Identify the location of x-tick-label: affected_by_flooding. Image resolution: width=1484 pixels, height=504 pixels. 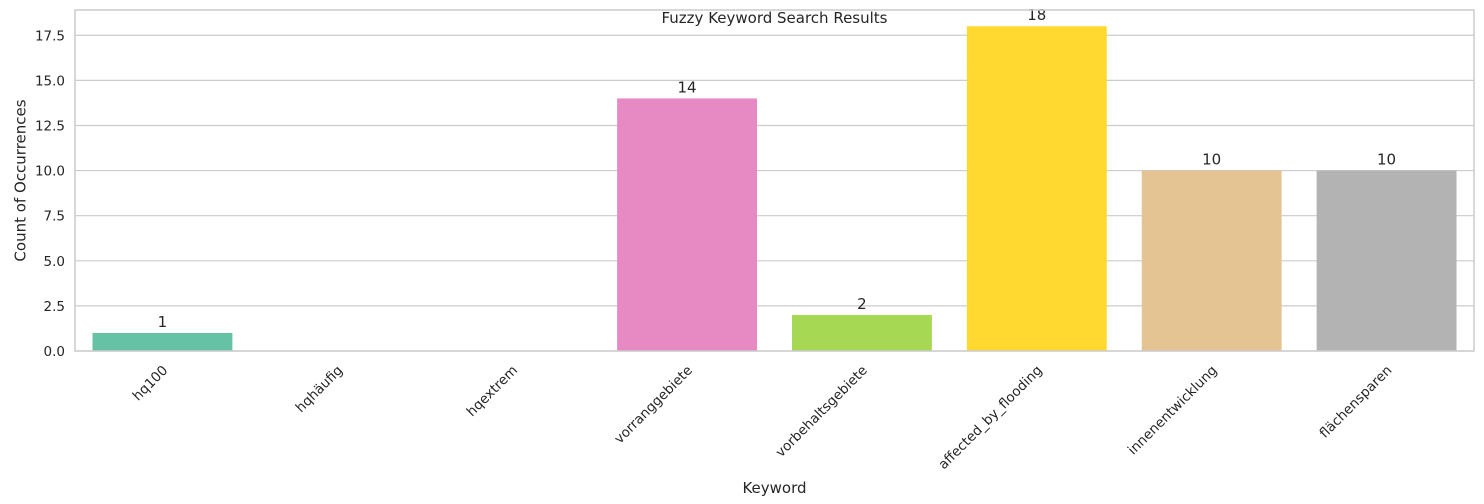
(990, 418).